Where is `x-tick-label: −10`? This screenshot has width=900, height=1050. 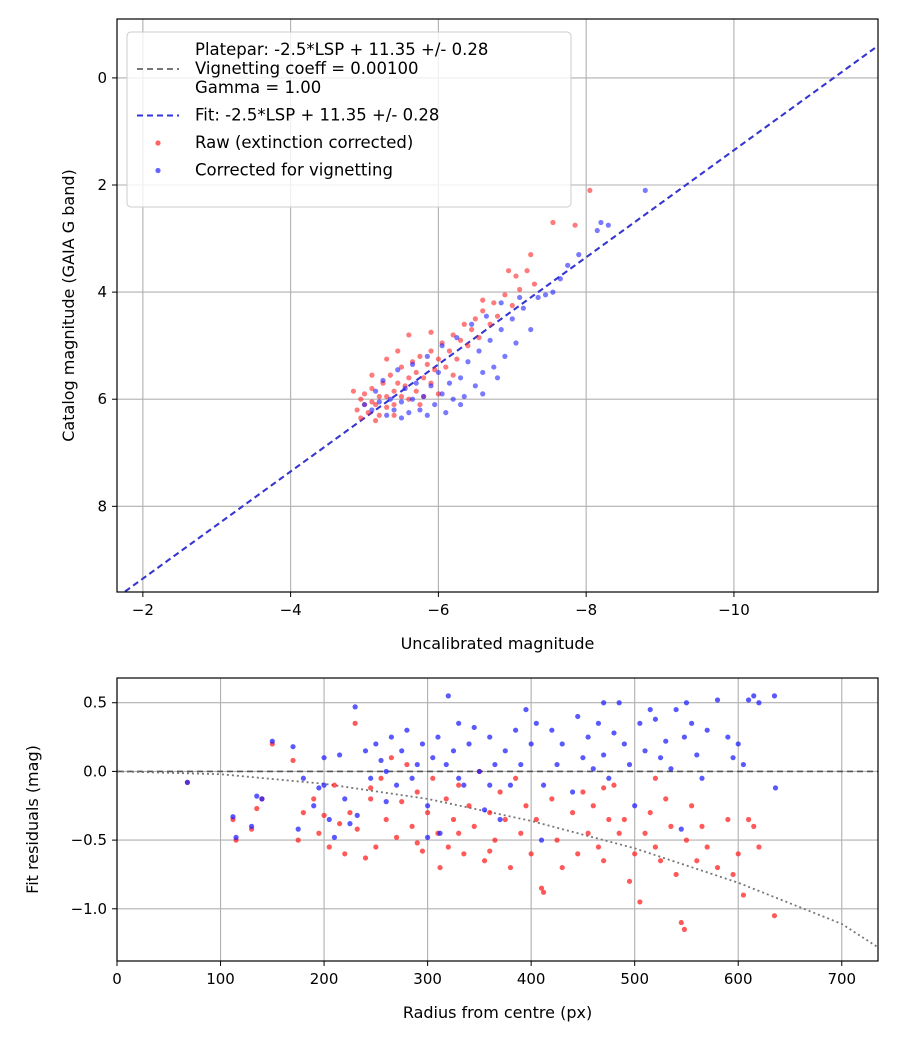
x-tick-label: −10 is located at coordinates (734, 610).